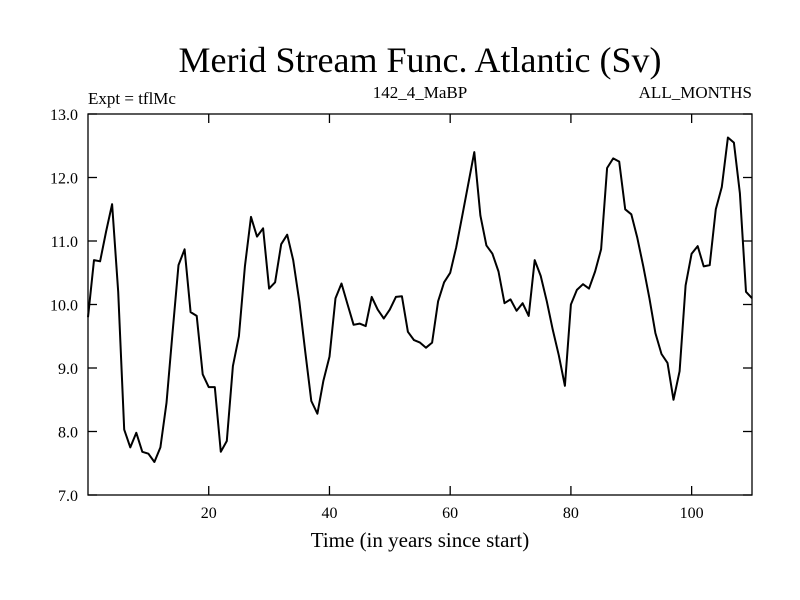 The height and width of the screenshot is (600, 800). What do you see at coordinates (64, 115) in the screenshot?
I see `y-tick-label: 13.0` at bounding box center [64, 115].